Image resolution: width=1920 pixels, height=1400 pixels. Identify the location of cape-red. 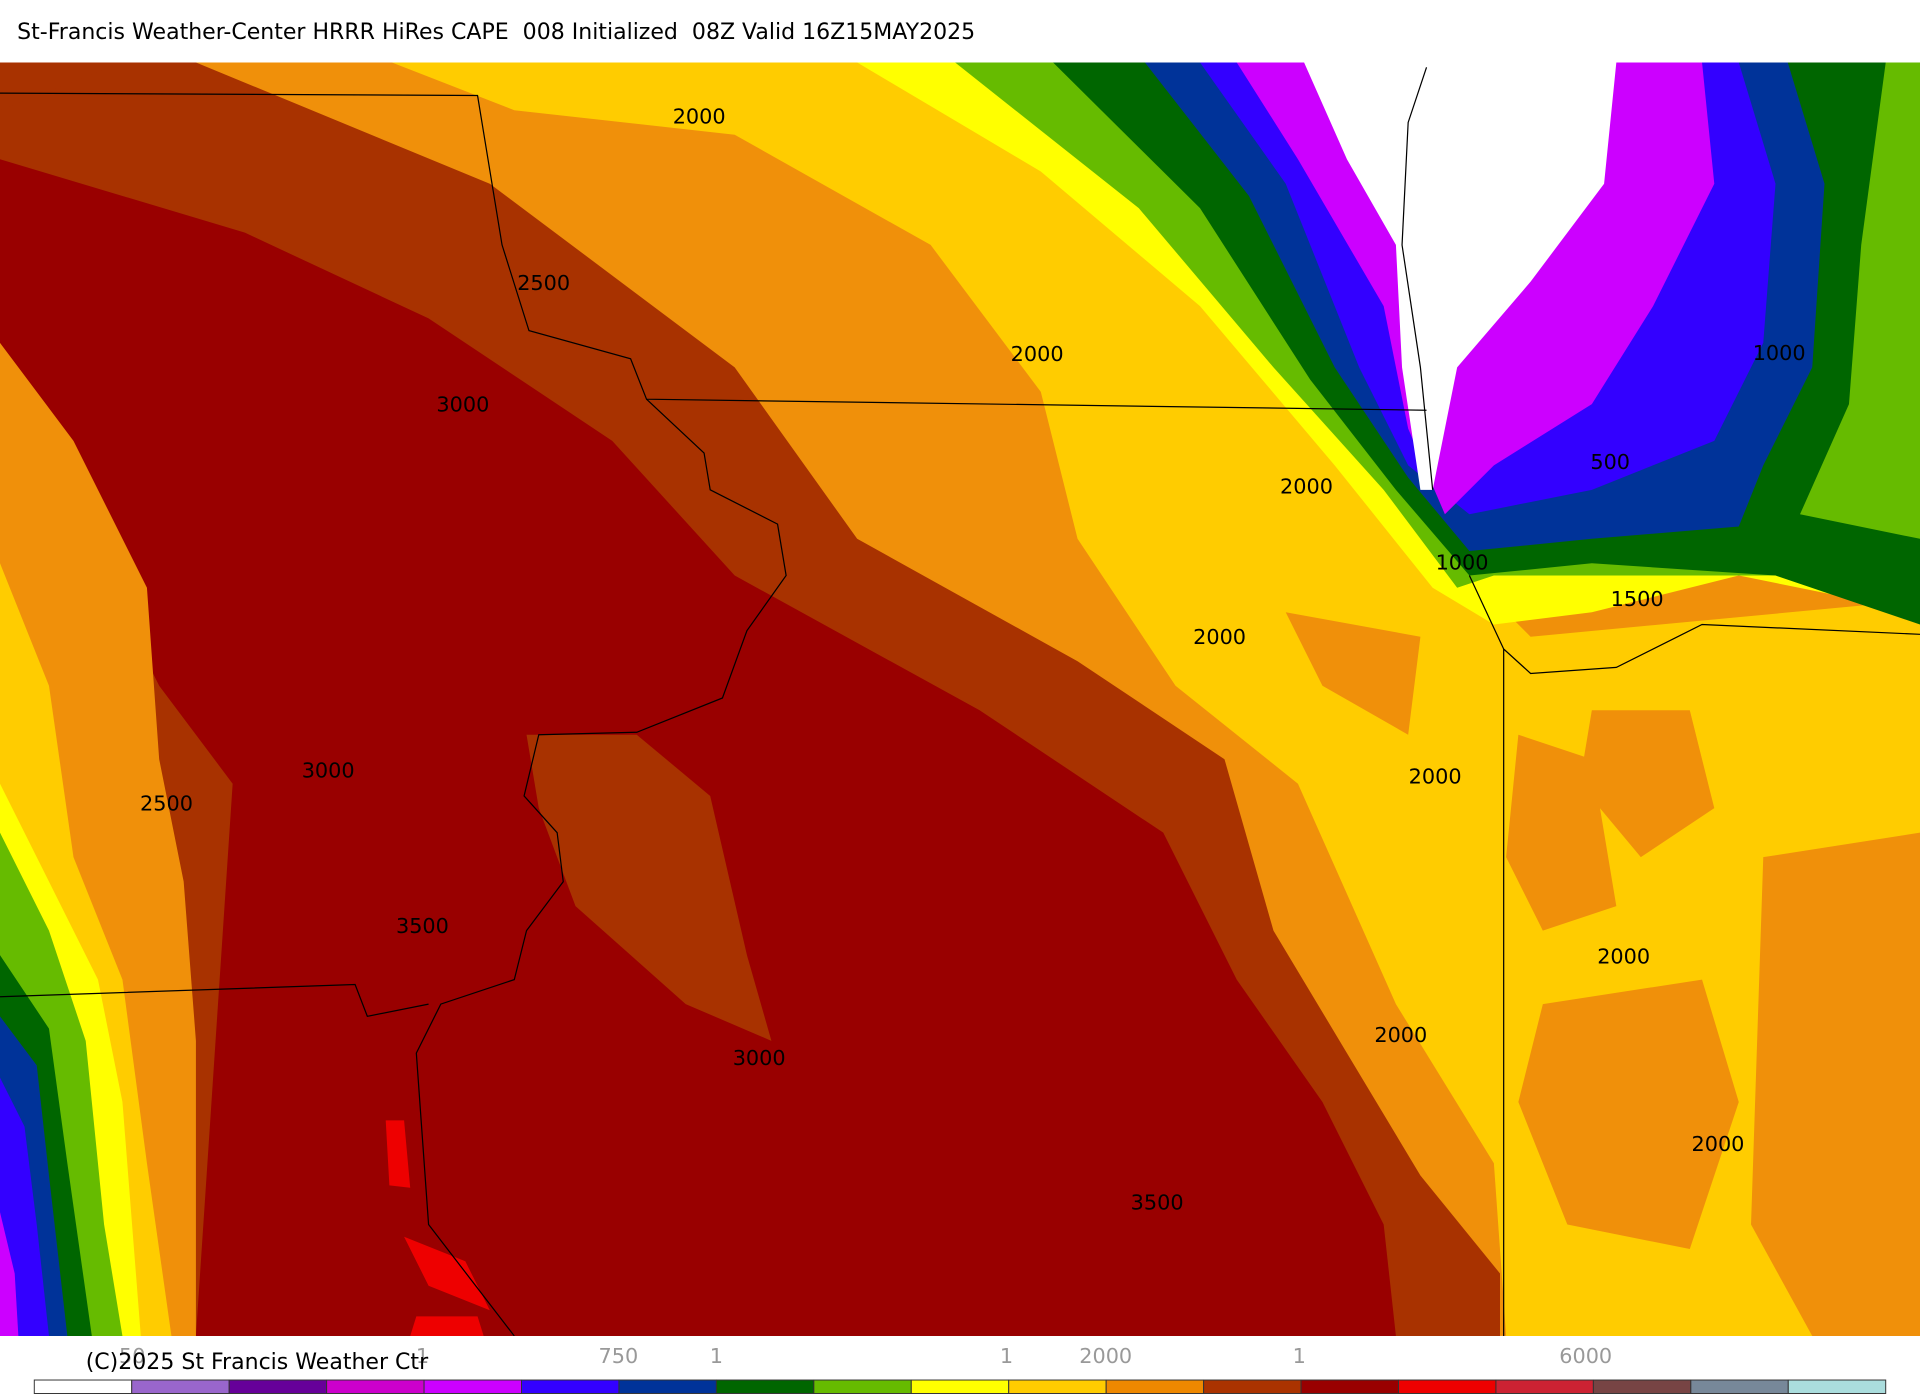
(437, 1228).